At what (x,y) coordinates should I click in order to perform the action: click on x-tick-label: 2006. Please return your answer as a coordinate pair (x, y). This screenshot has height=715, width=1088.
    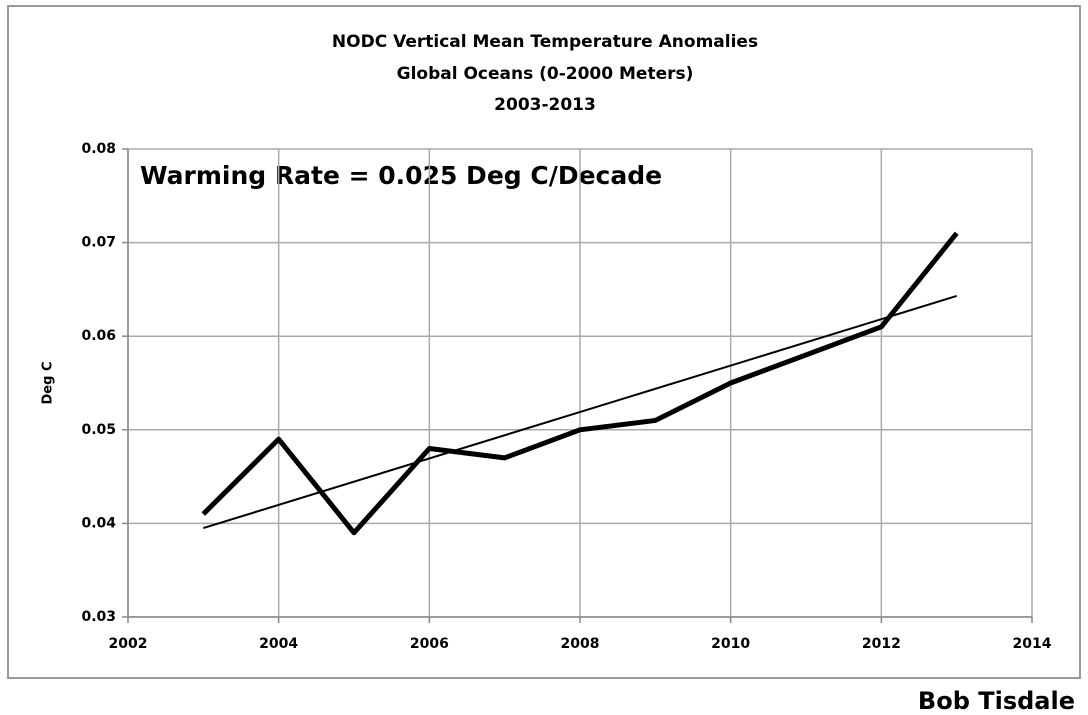
    Looking at the image, I should click on (429, 644).